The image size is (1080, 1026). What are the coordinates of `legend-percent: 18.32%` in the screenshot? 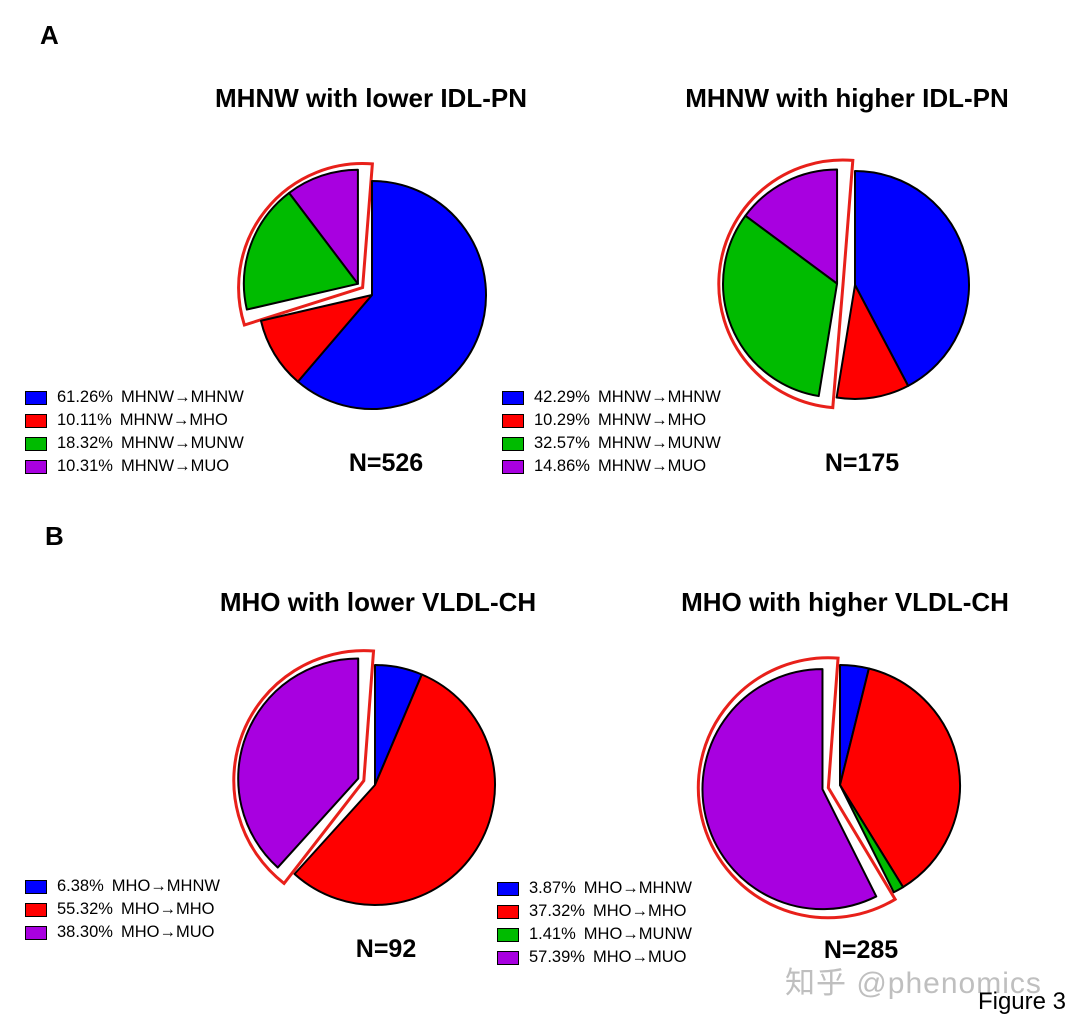 It's located at (85, 443).